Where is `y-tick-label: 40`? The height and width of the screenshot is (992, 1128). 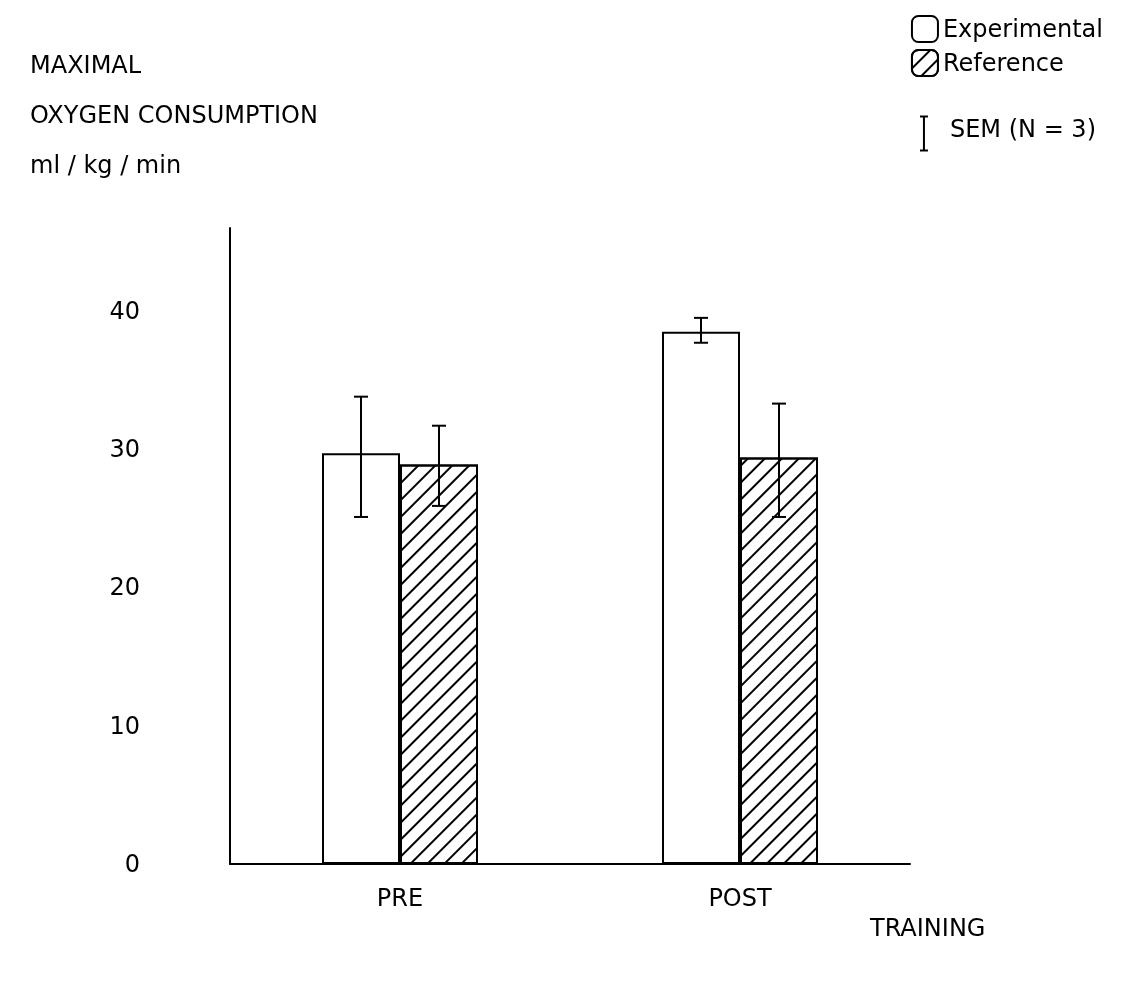 y-tick-label: 40 is located at coordinates (124, 310).